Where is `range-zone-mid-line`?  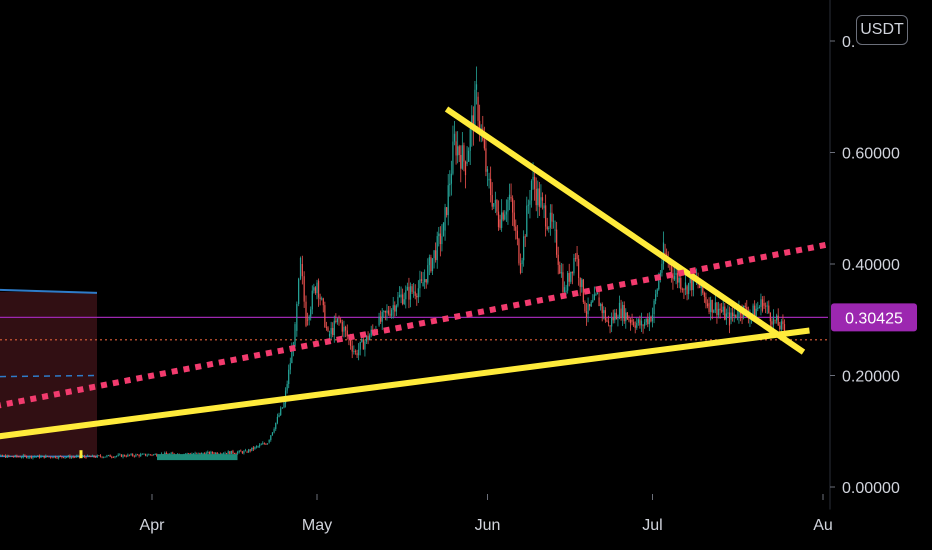 range-zone-mid-line is located at coordinates (49, 376).